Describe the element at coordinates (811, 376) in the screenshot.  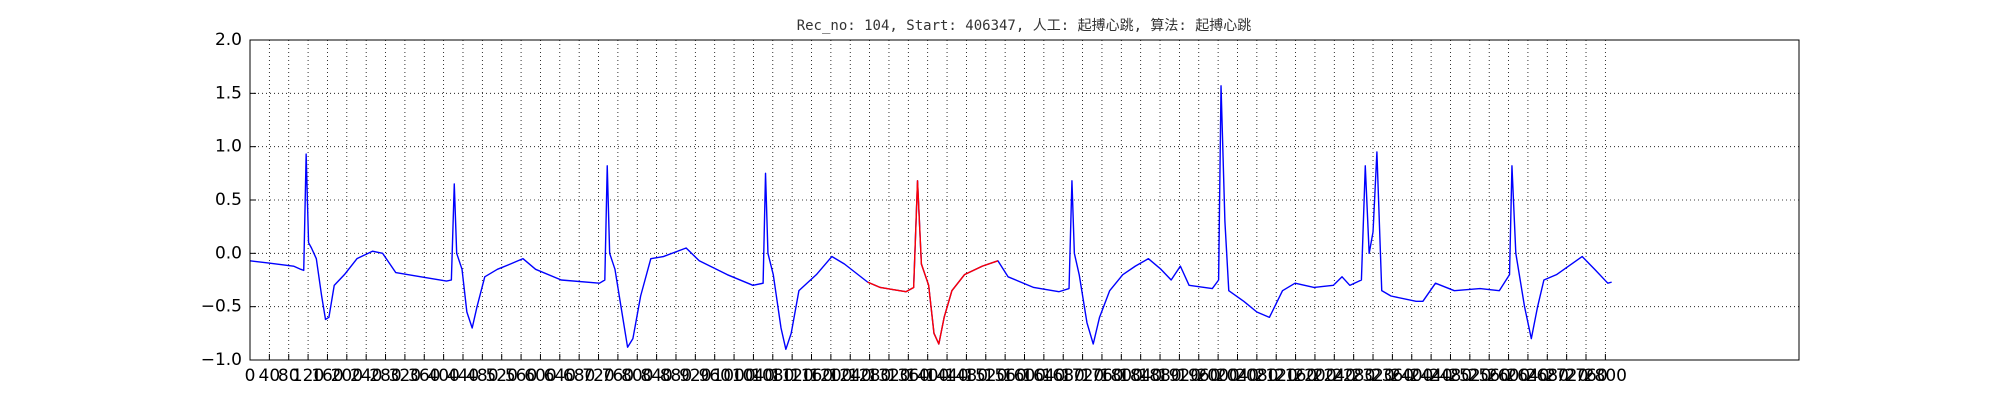
I see `x-tick-label: 1160` at that location.